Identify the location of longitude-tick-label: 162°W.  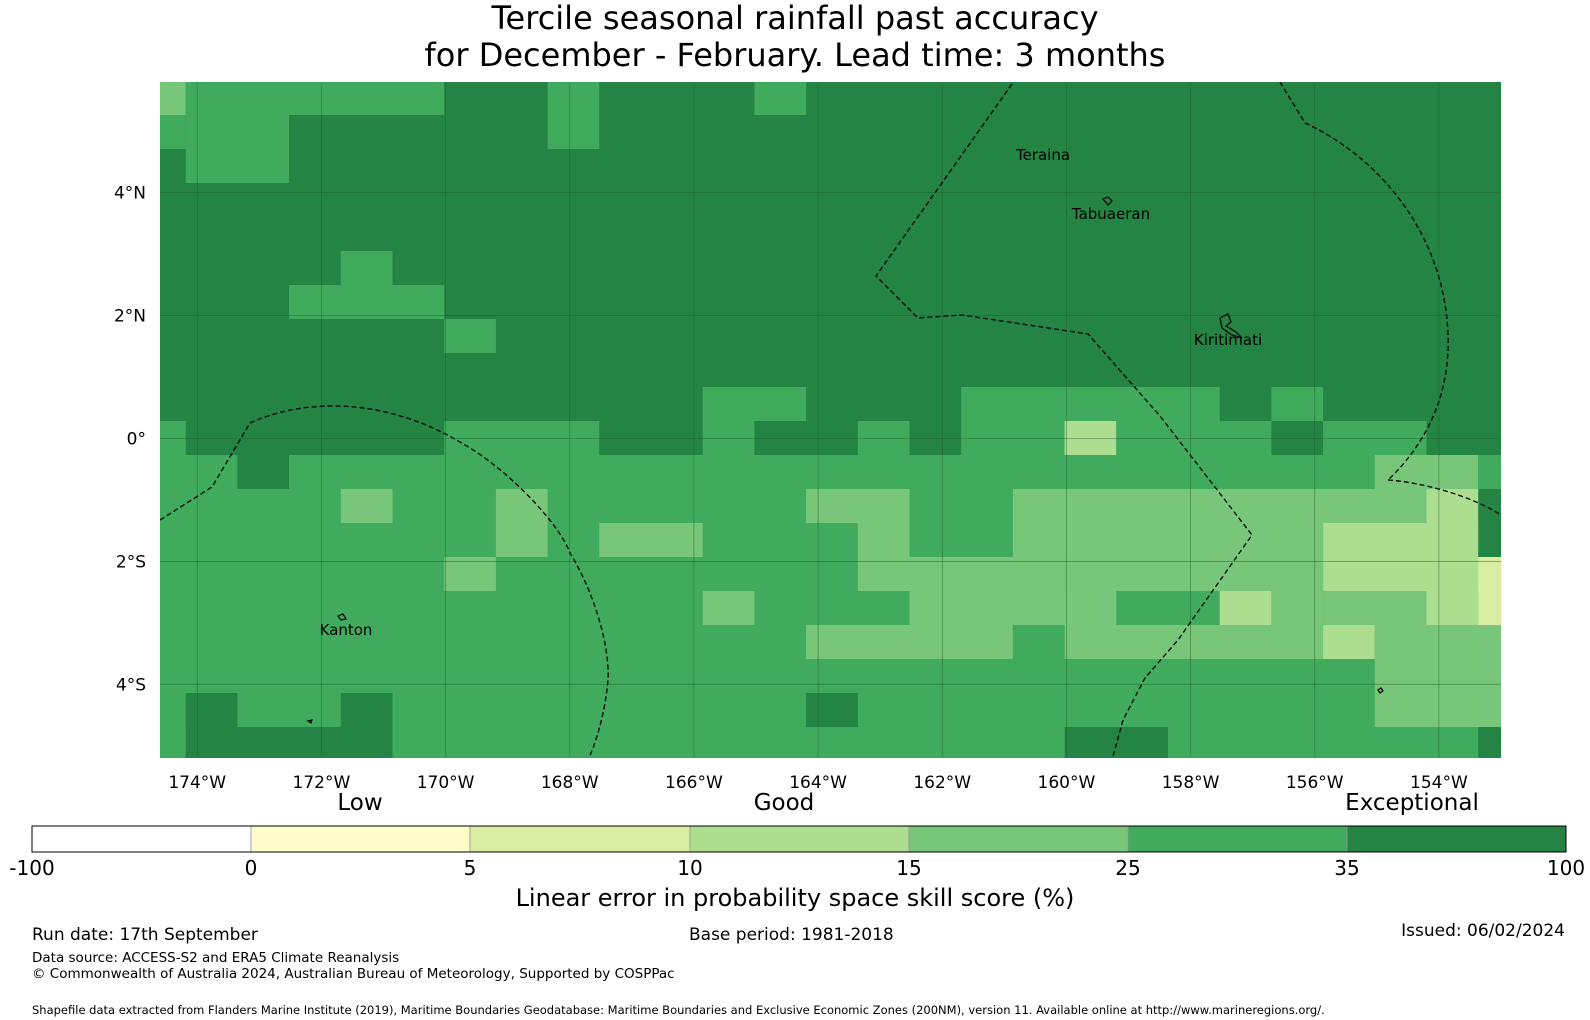
(942, 783).